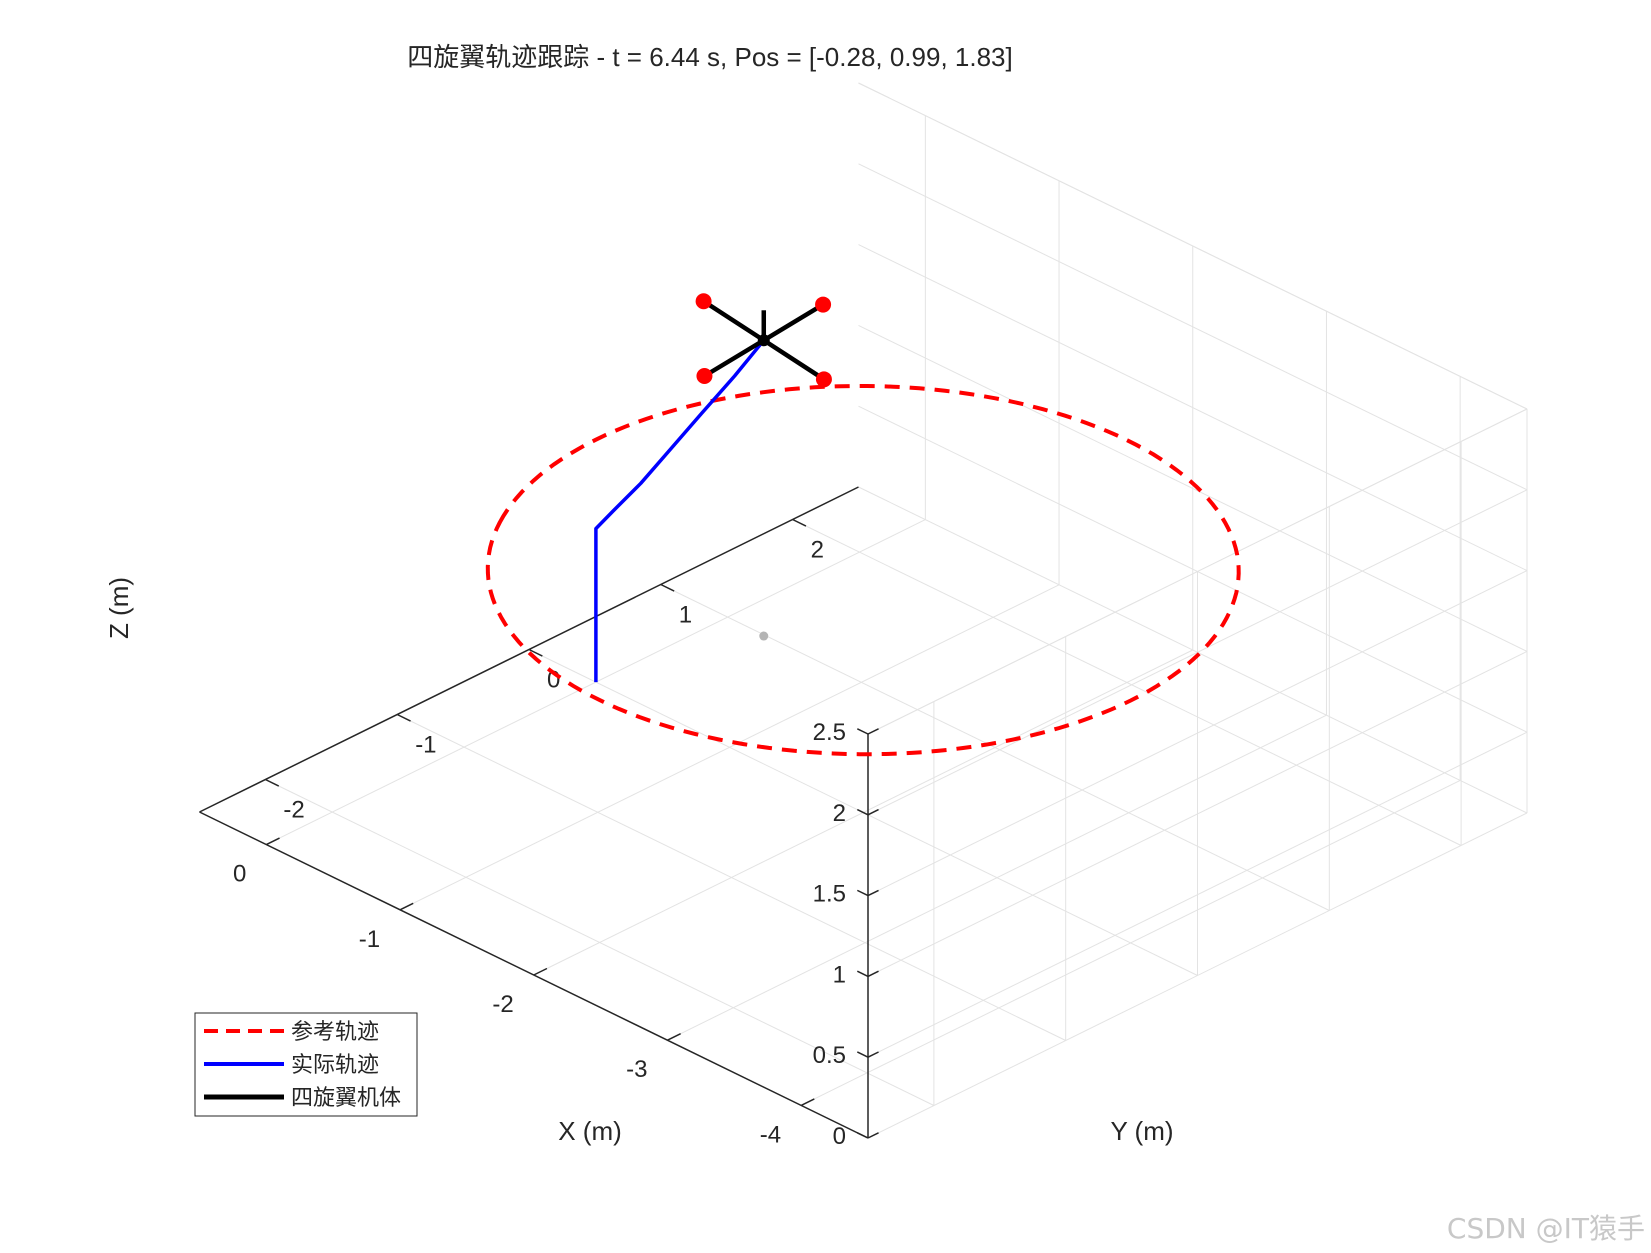 The image size is (1651, 1253). Describe the element at coordinates (369, 939) in the screenshot. I see `x-tick-label: -1` at that location.